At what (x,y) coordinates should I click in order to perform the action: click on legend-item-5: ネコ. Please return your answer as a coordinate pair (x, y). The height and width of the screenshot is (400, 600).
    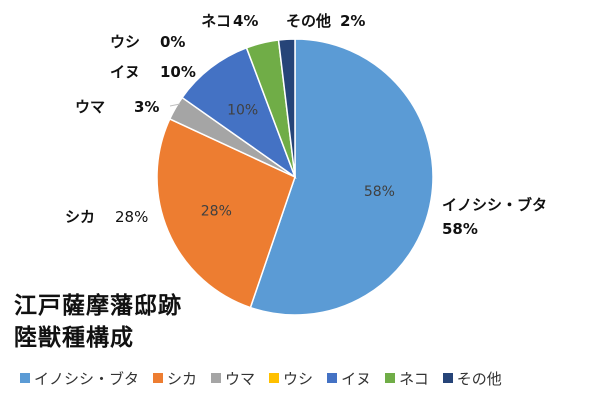
    Looking at the image, I should click on (407, 378).